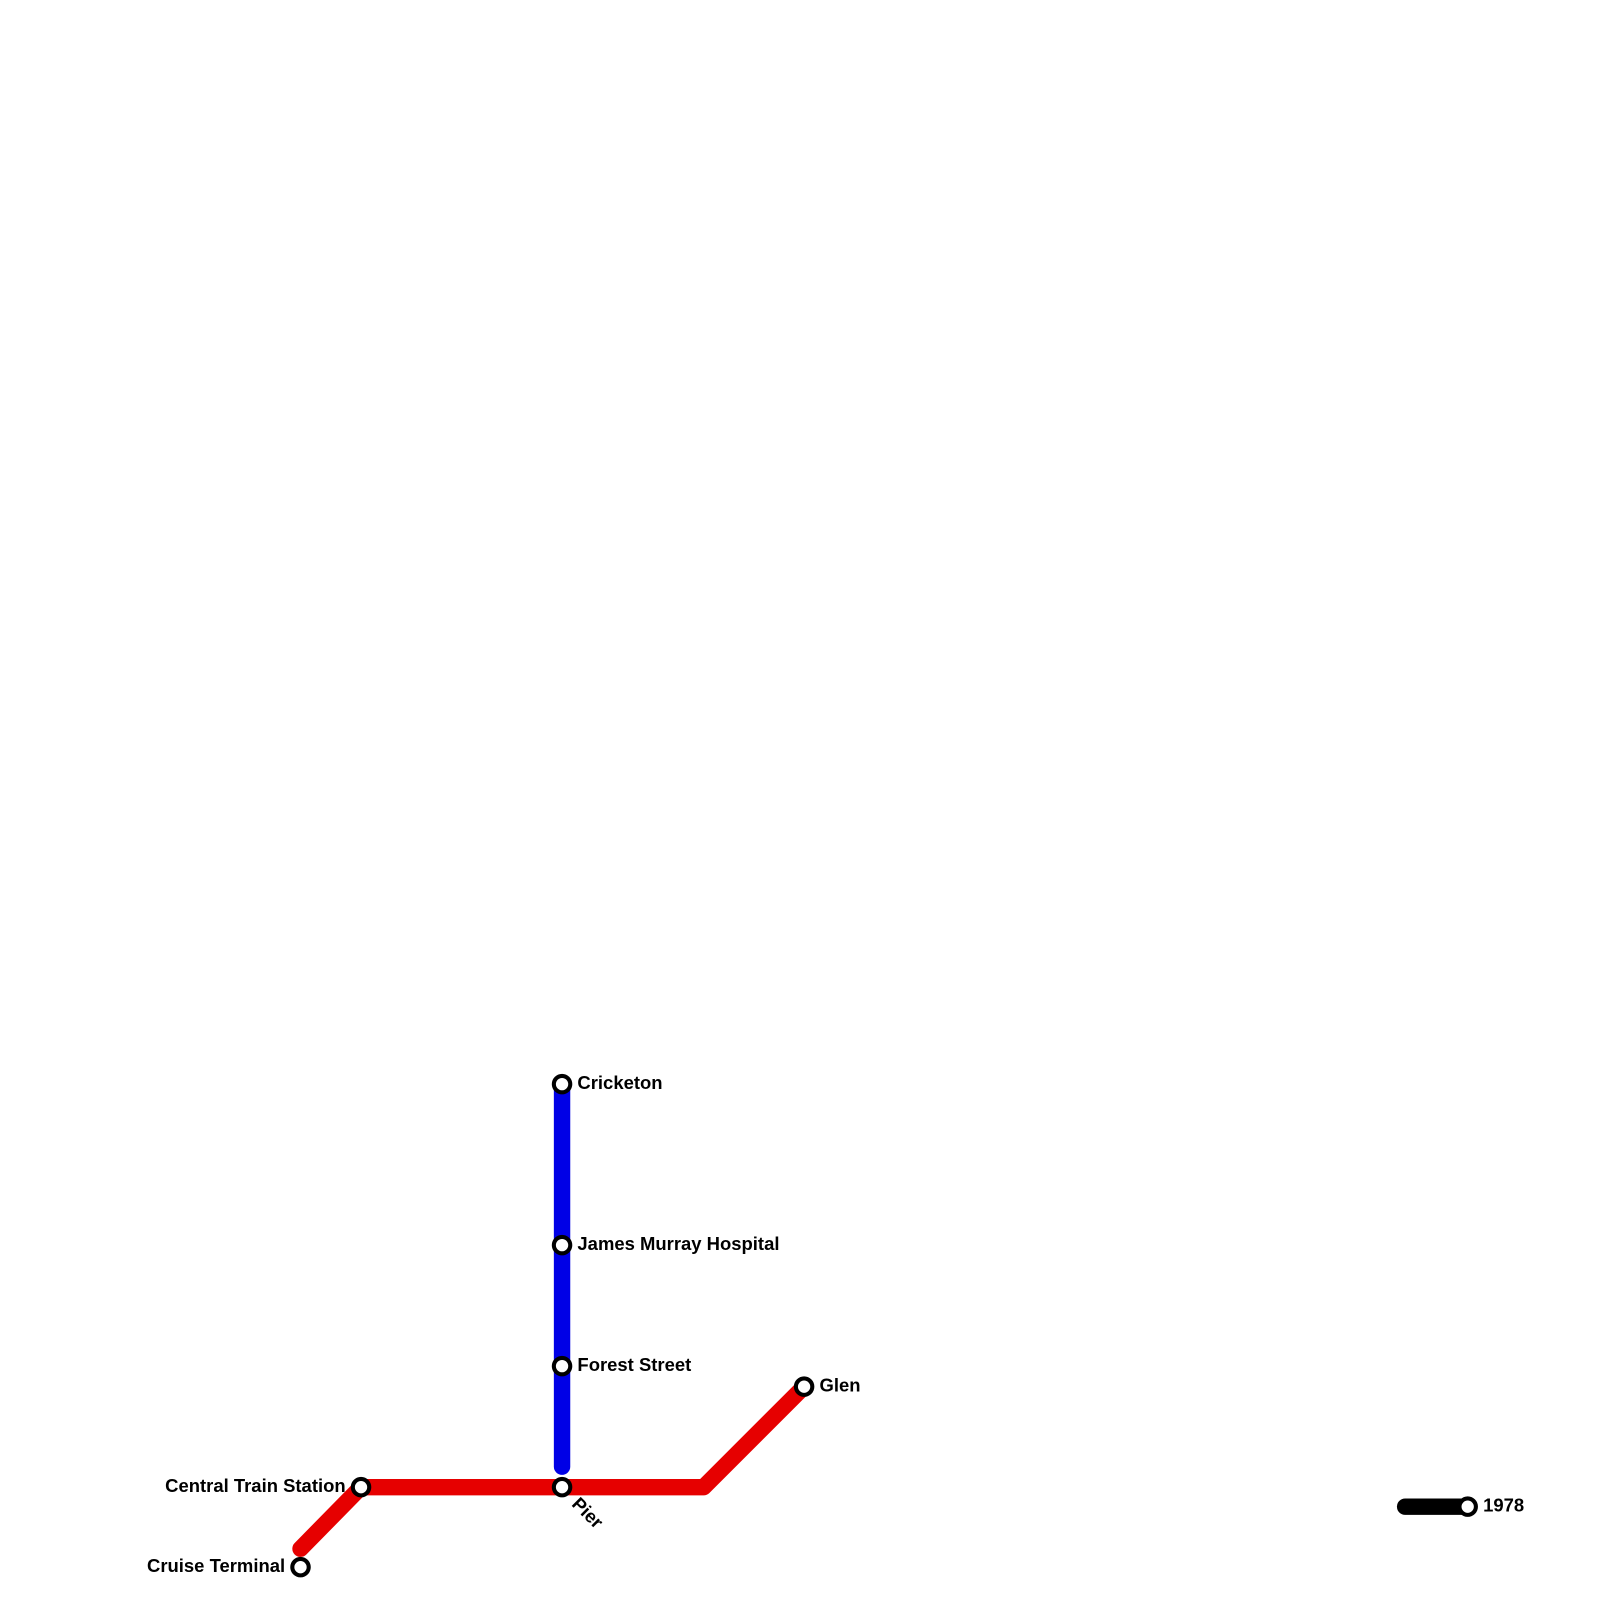 This screenshot has height=1600, width=1600. What do you see at coordinates (839, 1385) in the screenshot?
I see `station-label: Glen` at bounding box center [839, 1385].